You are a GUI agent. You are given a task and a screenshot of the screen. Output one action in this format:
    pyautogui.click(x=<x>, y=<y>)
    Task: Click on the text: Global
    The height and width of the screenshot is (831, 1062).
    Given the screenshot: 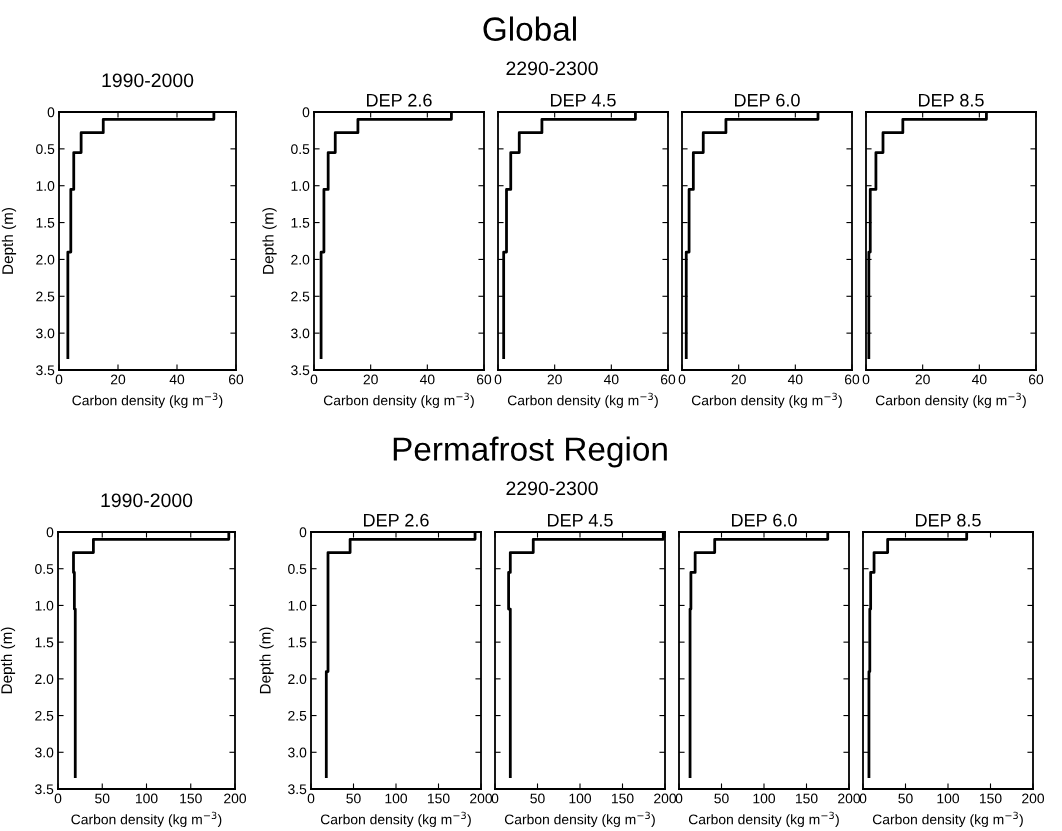 What is the action you would take?
    pyautogui.click(x=529, y=28)
    